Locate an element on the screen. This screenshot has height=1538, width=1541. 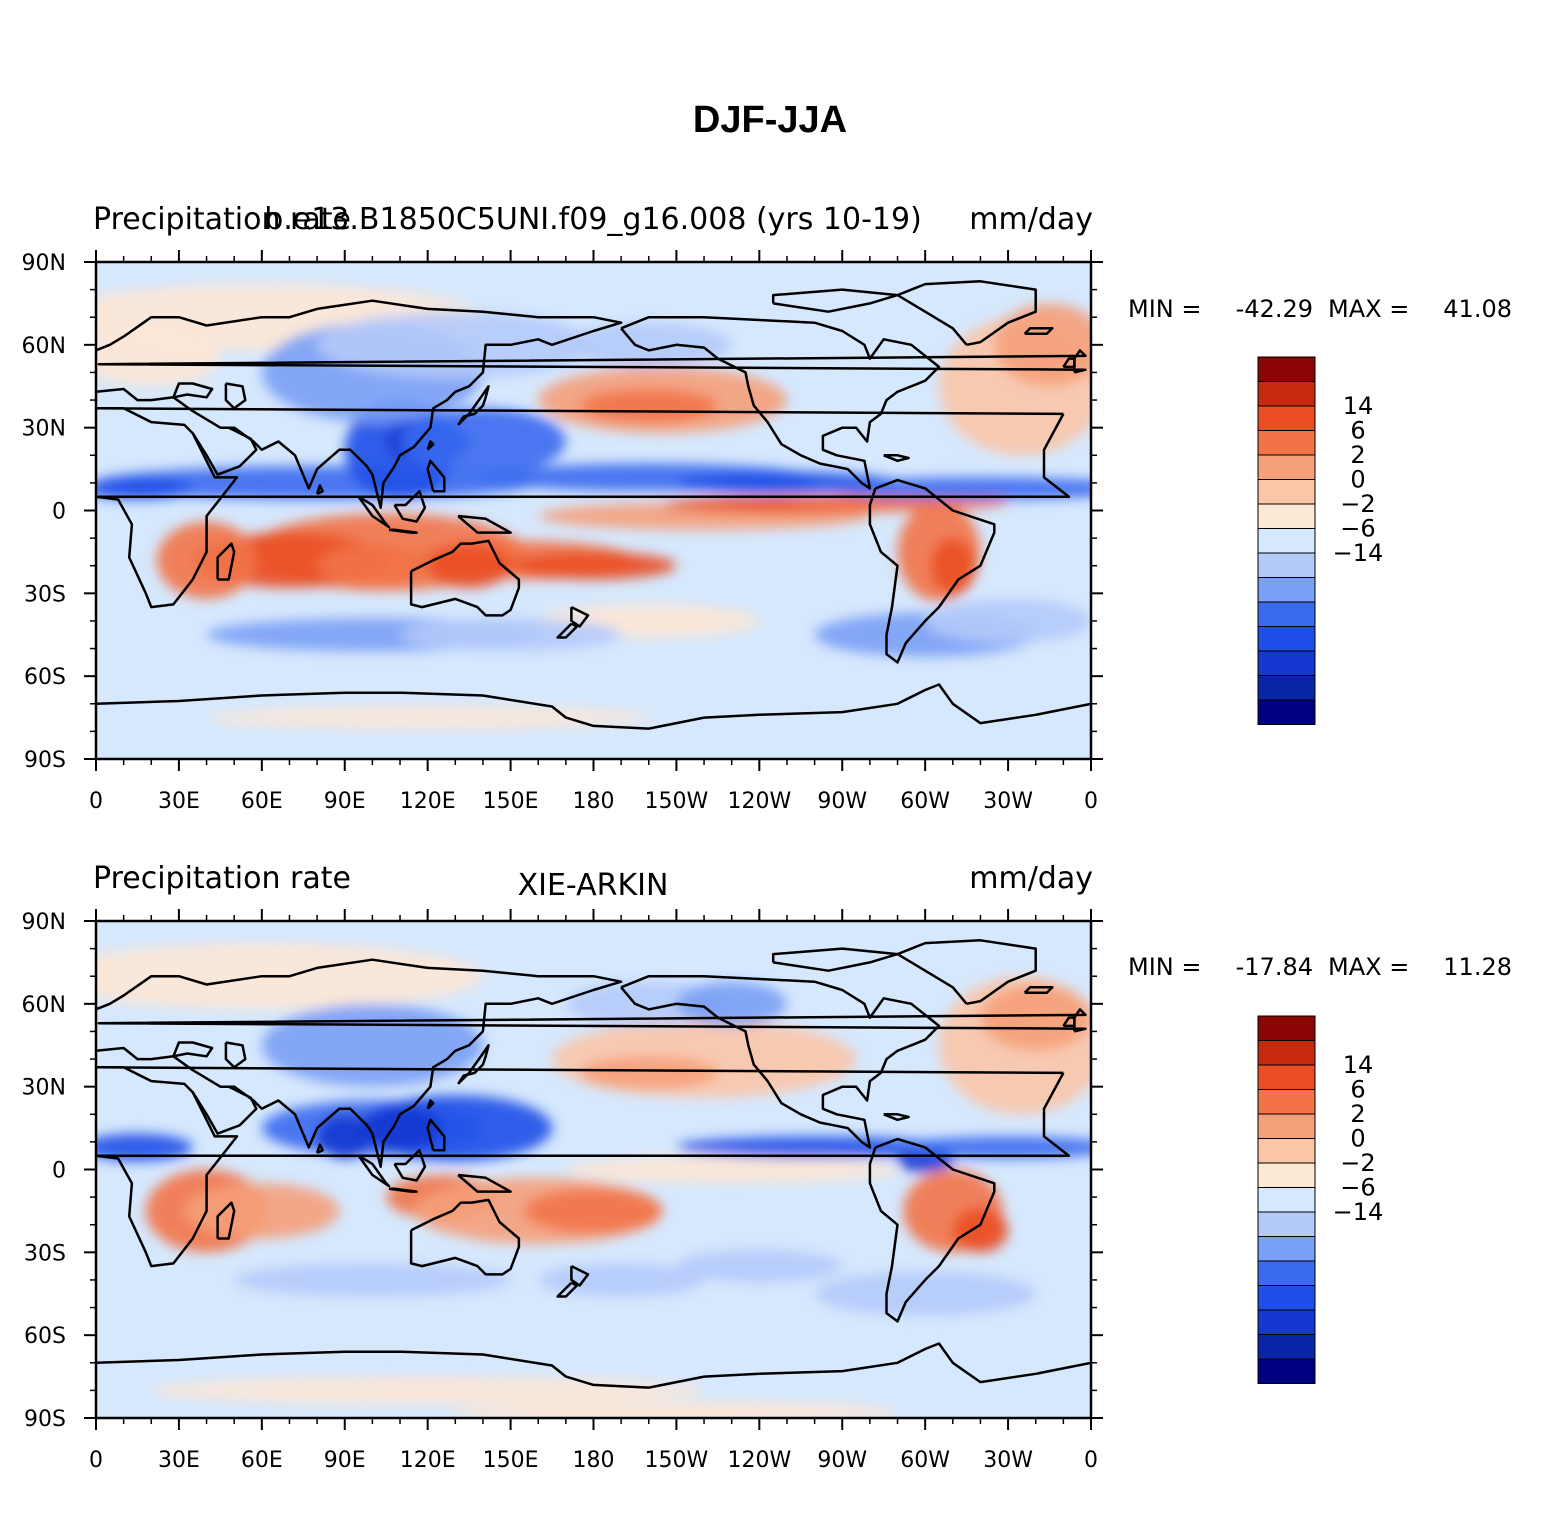
y-tick-label: 0 is located at coordinates (59, 1171).